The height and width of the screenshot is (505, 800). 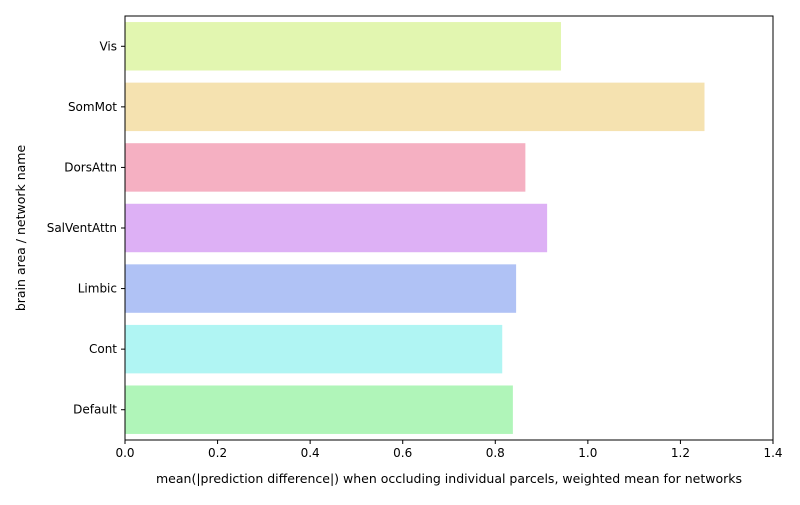 What do you see at coordinates (680, 453) in the screenshot?
I see `x-tick-label: 1.2` at bounding box center [680, 453].